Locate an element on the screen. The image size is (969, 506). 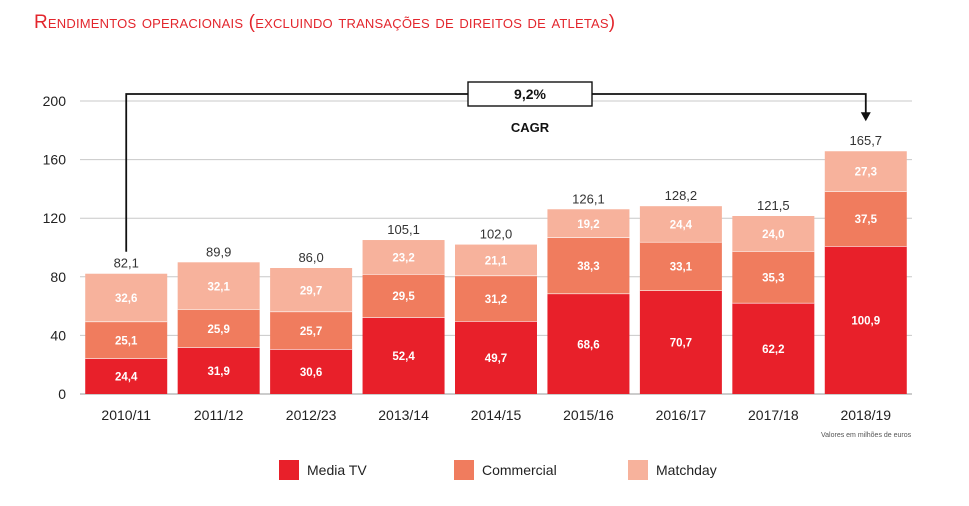
data-label-commercial: 25,1 is located at coordinates (126, 341).